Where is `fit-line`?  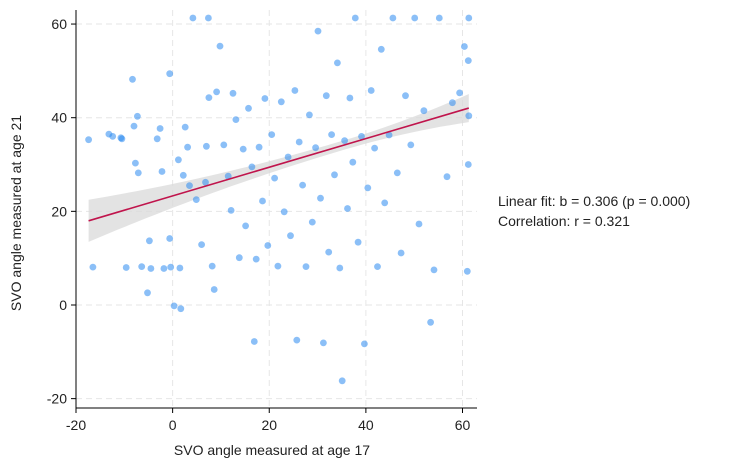 fit-line is located at coordinates (279, 164).